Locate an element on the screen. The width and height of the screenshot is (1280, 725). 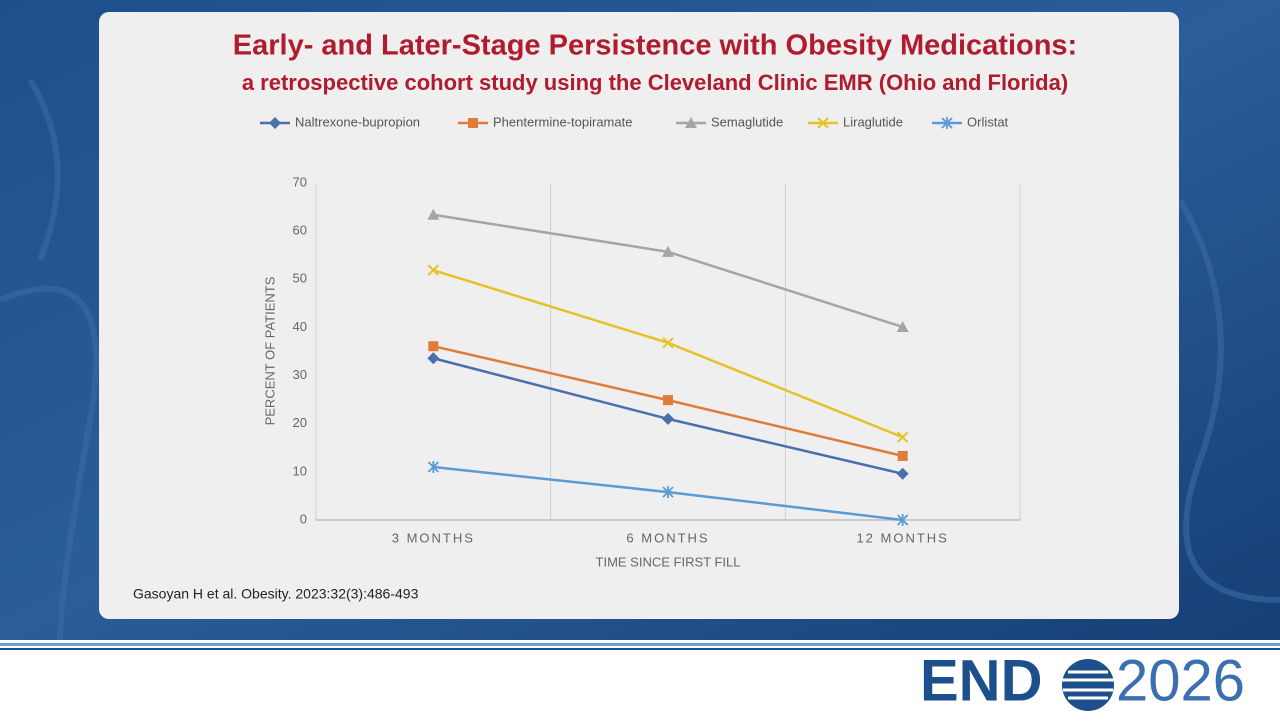
legend-item: Naltrexone-bupropion is located at coordinates (340, 121).